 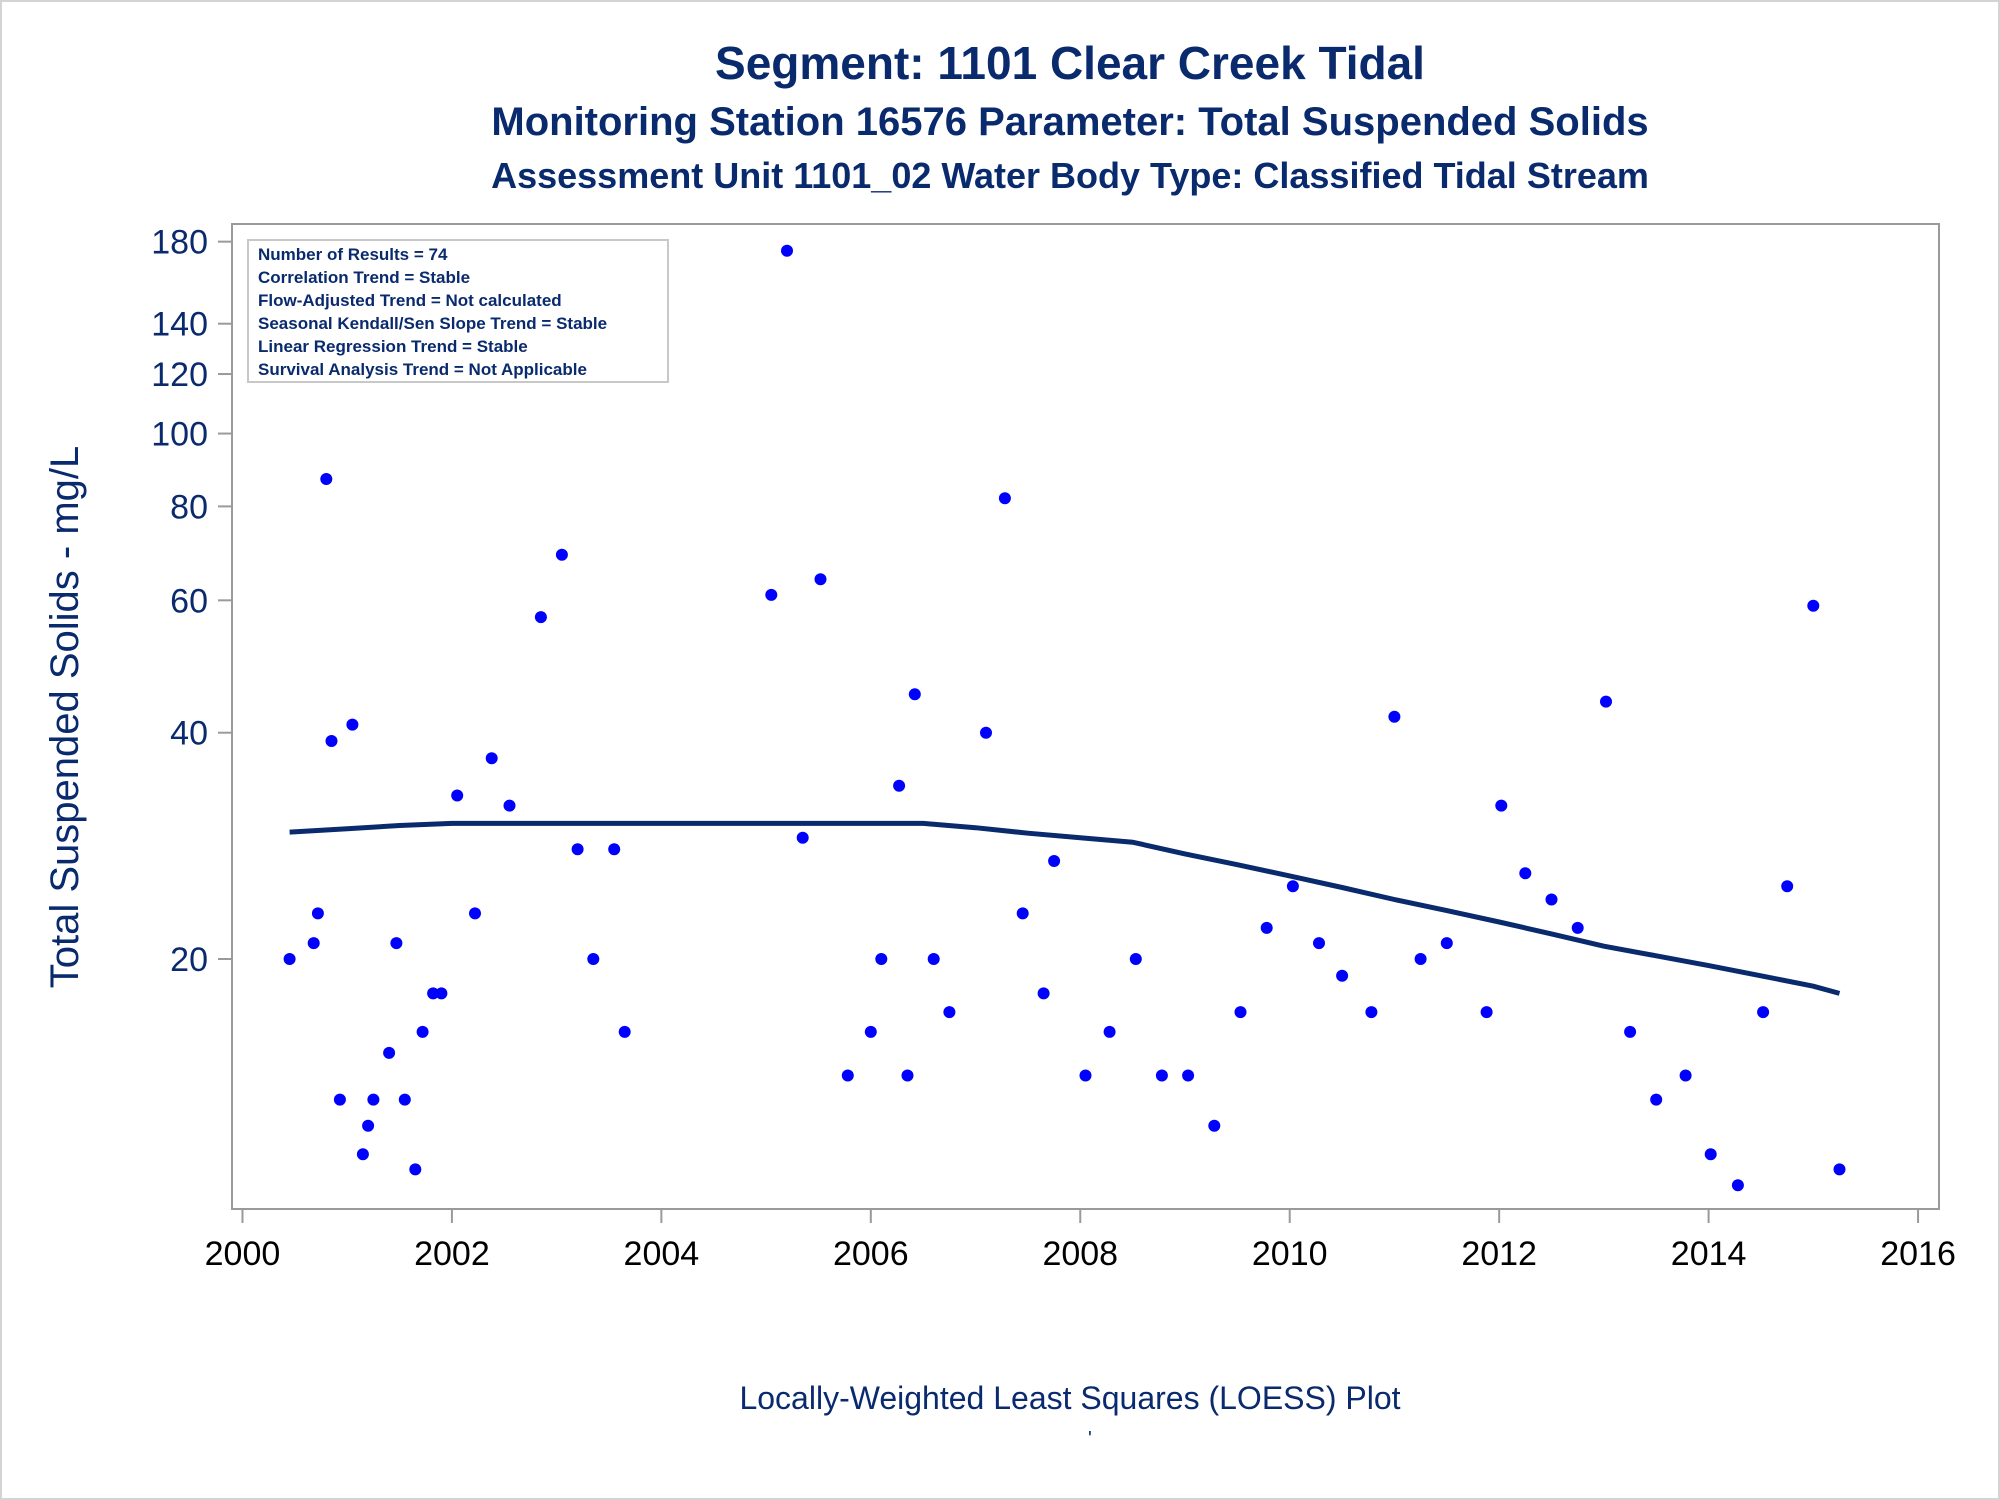 I want to click on chart-title: Segment: 1101 Clear Creek Tidal, so click(x=1070, y=63).